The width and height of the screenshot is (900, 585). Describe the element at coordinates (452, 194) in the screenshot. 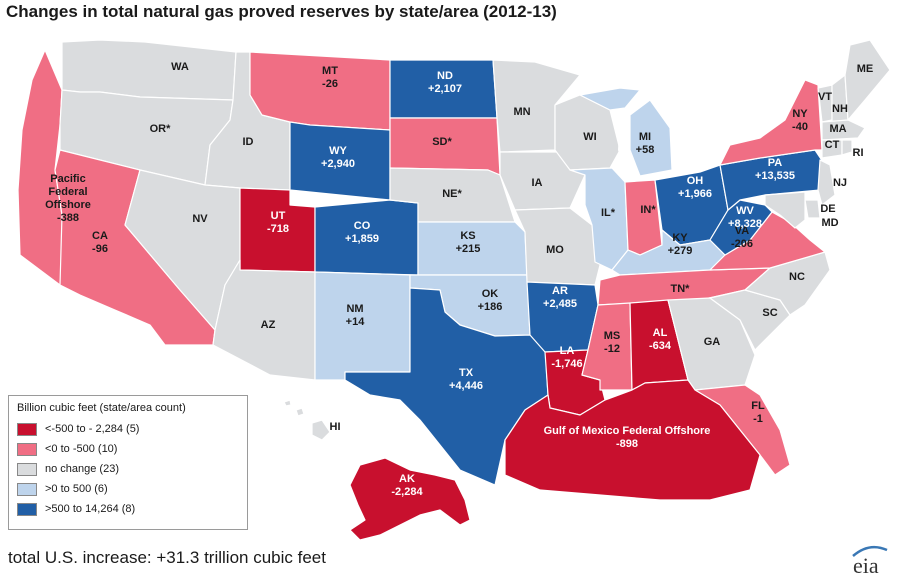

I see `state-label-NE: NE*` at that location.